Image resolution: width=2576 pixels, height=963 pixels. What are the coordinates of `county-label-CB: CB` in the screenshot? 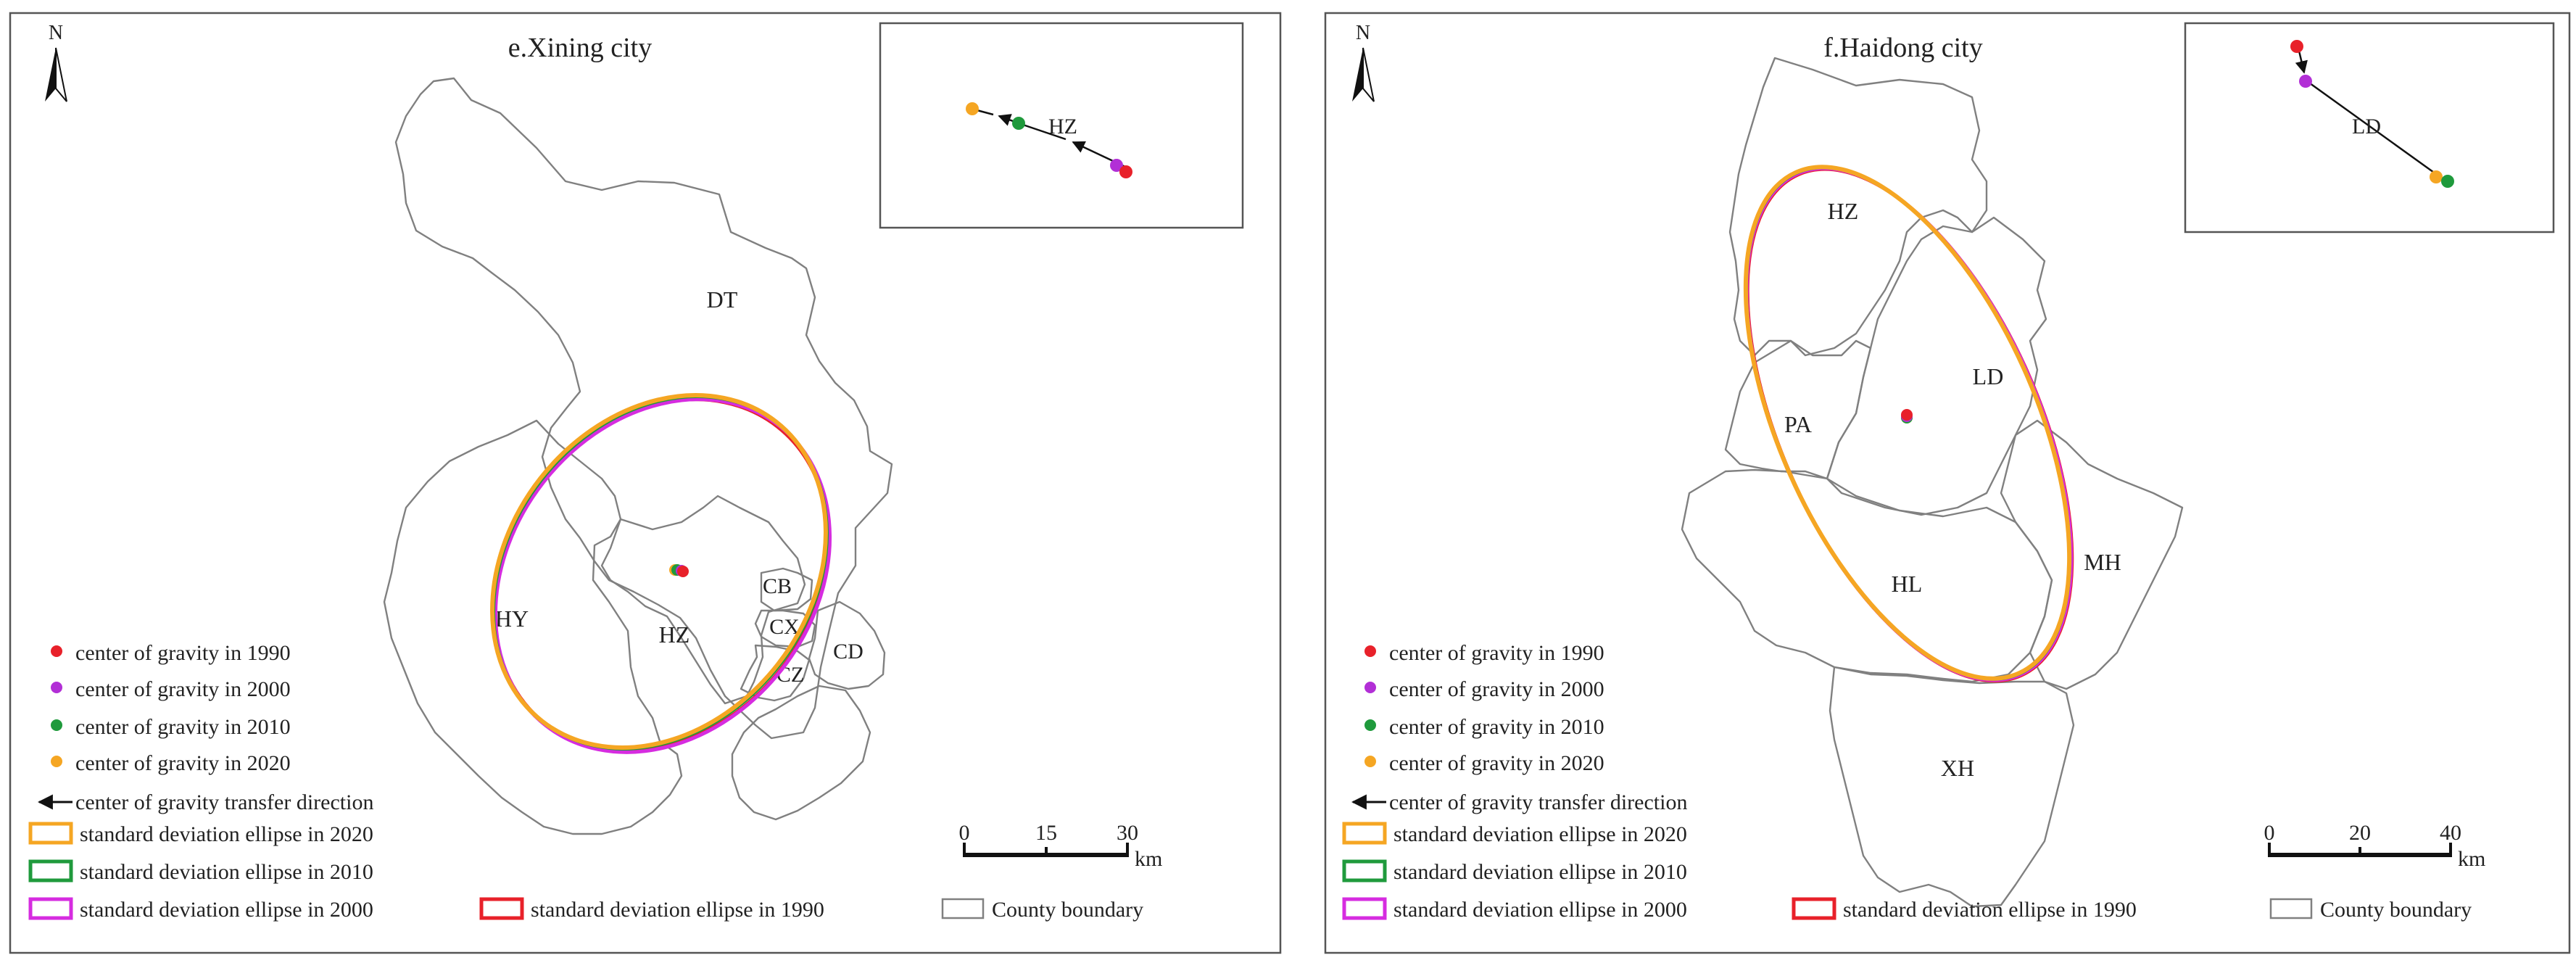 It's located at (778, 586).